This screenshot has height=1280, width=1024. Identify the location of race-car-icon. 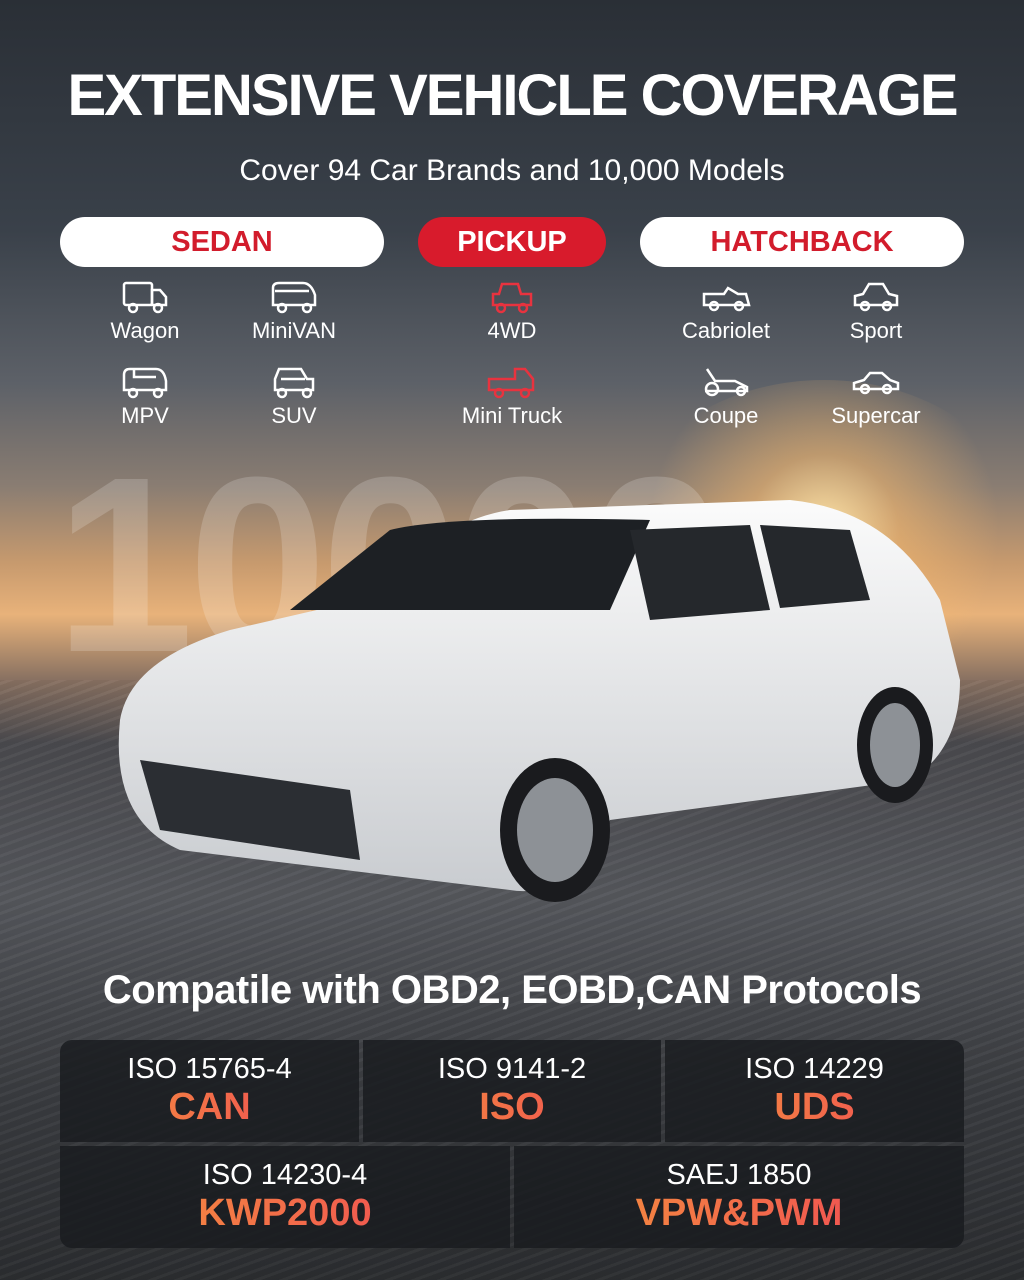
(726, 382).